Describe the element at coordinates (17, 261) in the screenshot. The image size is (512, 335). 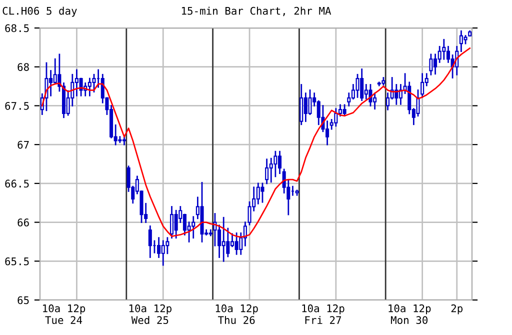
I see `y-tick-label: 65.5` at that location.